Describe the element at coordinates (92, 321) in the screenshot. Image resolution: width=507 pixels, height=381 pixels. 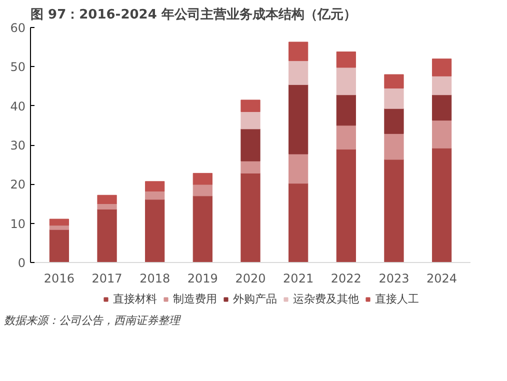
I see `source-note: 数据来源：公司公告，西南证券整理` at that location.